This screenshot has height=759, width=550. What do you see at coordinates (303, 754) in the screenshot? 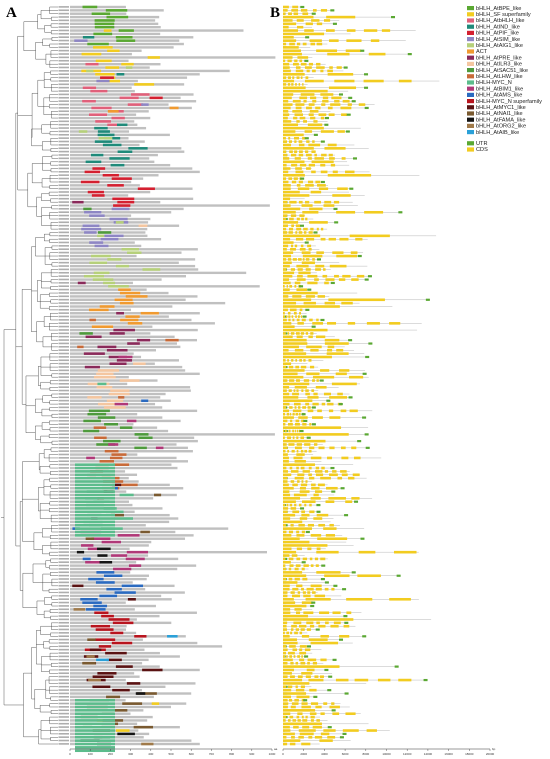
I see `axis-b-tick-label: 2000` at bounding box center [303, 754].